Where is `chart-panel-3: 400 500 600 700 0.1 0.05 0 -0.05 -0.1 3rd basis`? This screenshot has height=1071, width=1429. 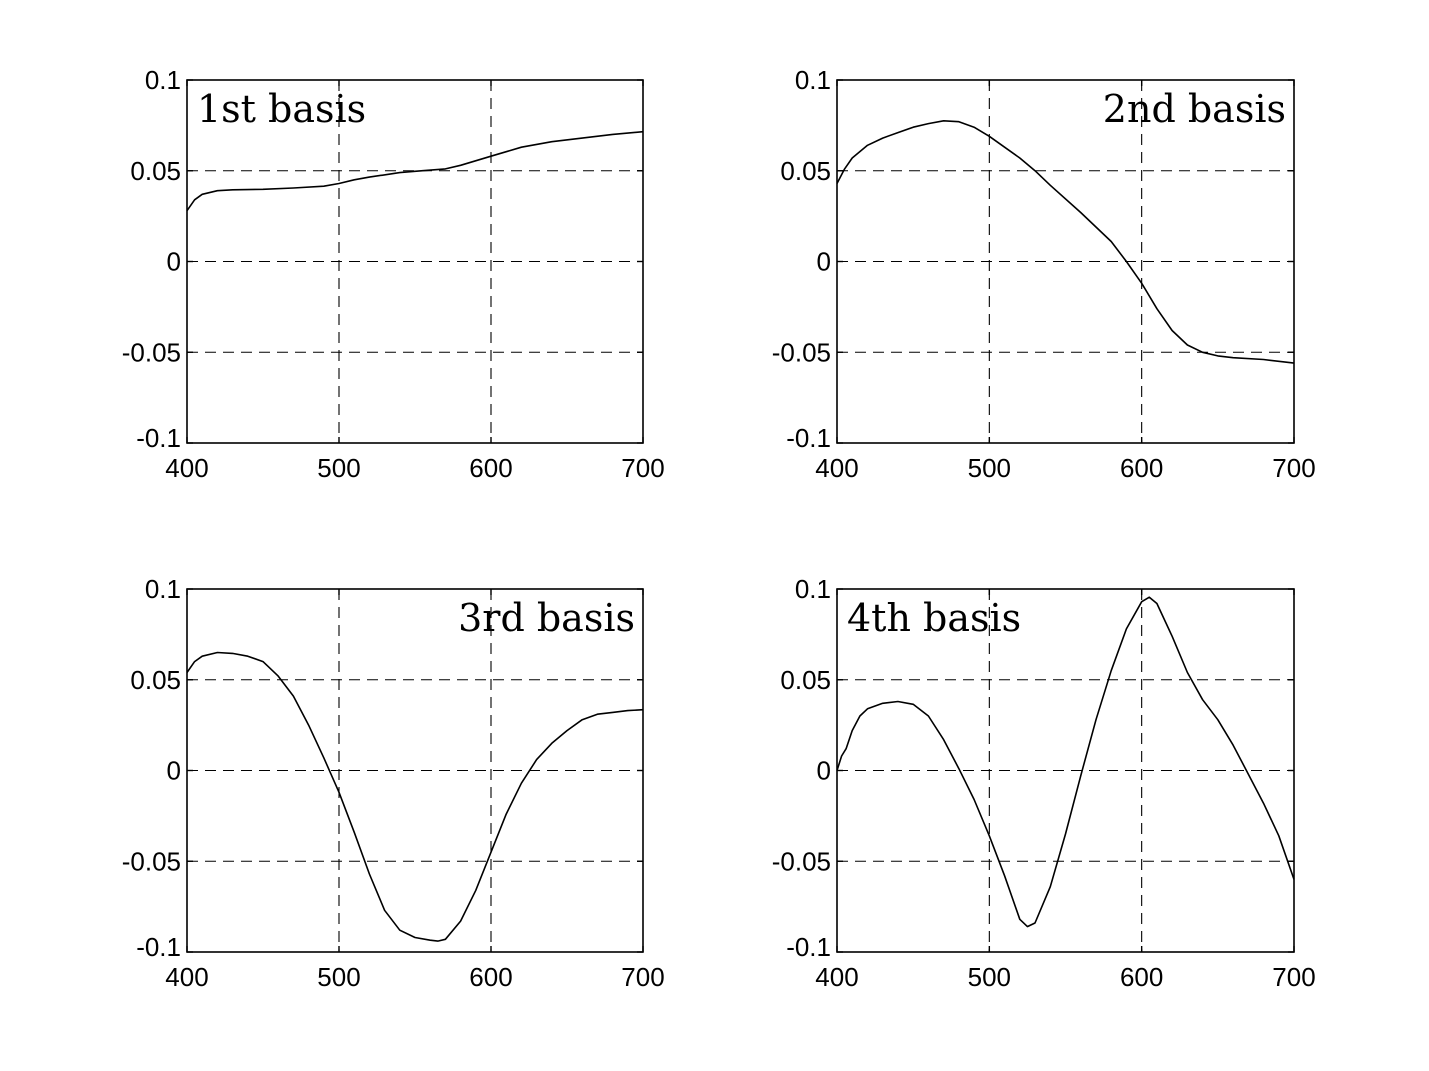 chart-panel-3: 400 500 600 700 0.1 0.05 0 -0.05 -0.1 3rd basis is located at coordinates (393, 783).